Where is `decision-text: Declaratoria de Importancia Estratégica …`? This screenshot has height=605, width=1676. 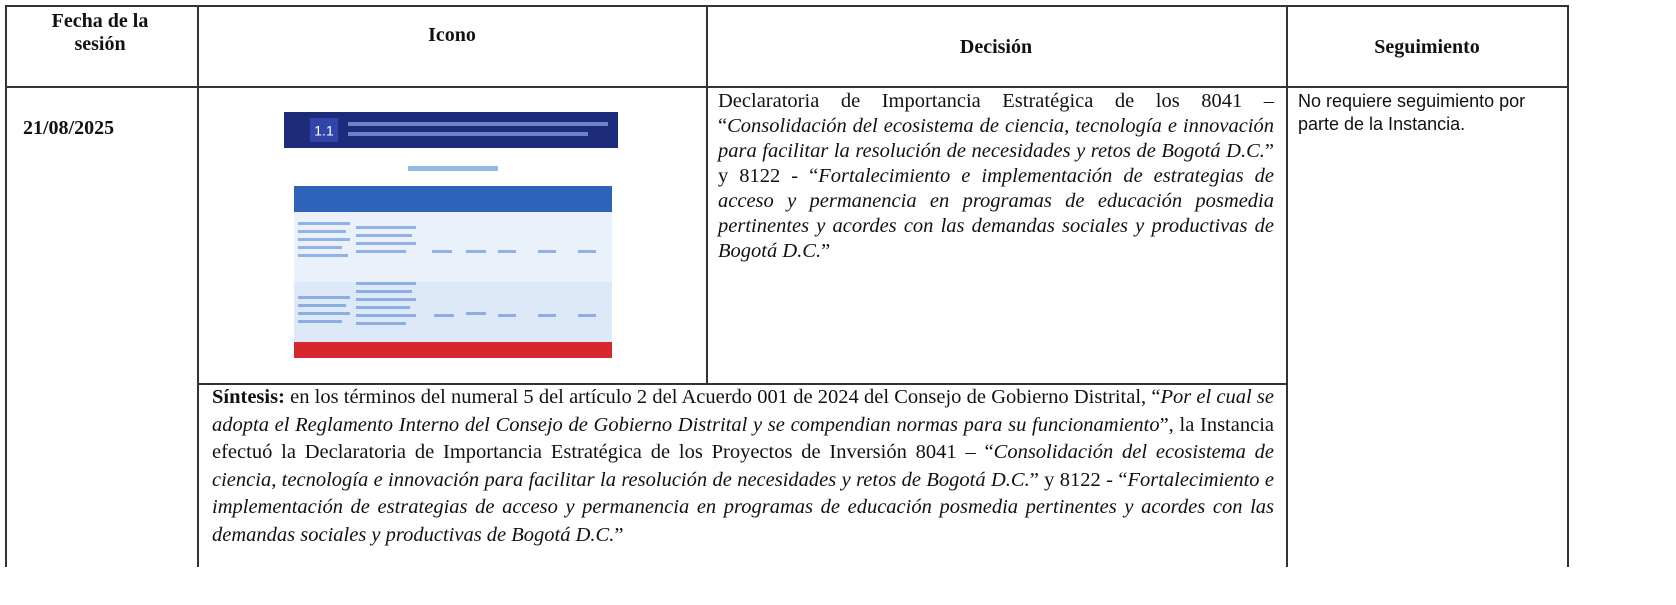 decision-text: Declaratoria de Importancia Estratégica … is located at coordinates (996, 176).